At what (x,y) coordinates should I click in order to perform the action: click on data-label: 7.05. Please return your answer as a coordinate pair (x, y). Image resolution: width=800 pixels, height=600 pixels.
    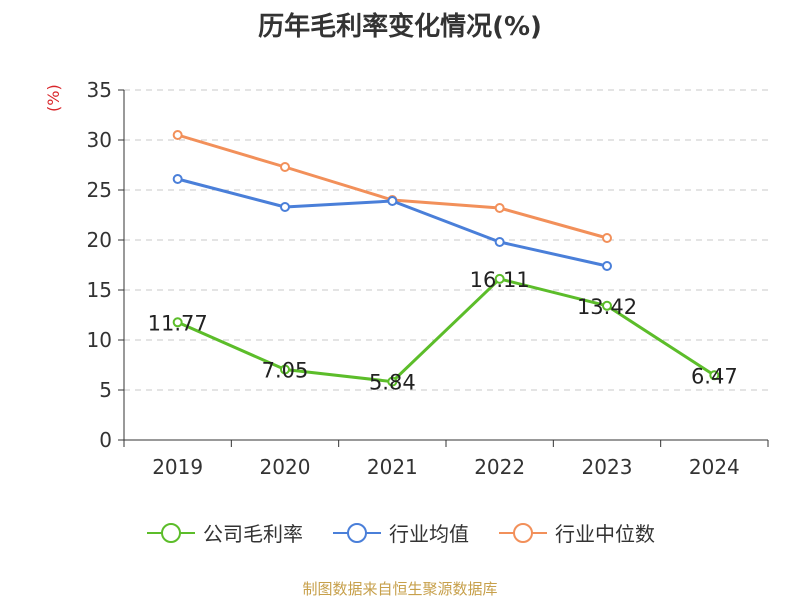
    Looking at the image, I should click on (285, 371).